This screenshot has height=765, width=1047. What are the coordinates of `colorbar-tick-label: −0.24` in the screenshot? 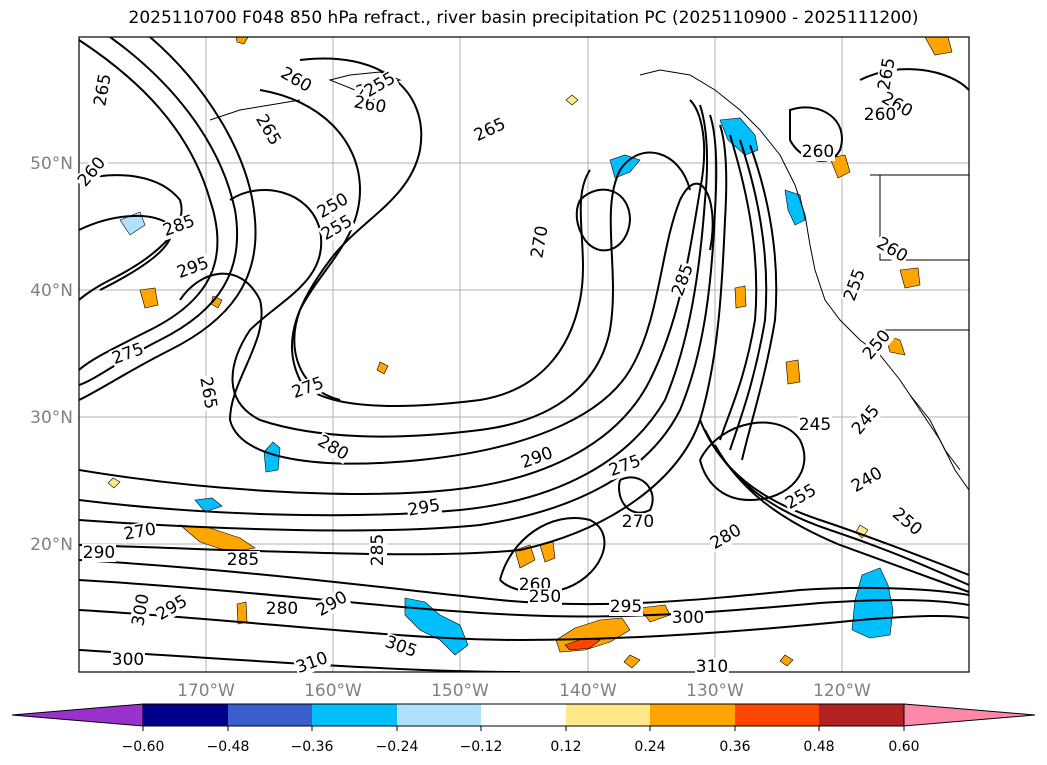 It's located at (397, 747).